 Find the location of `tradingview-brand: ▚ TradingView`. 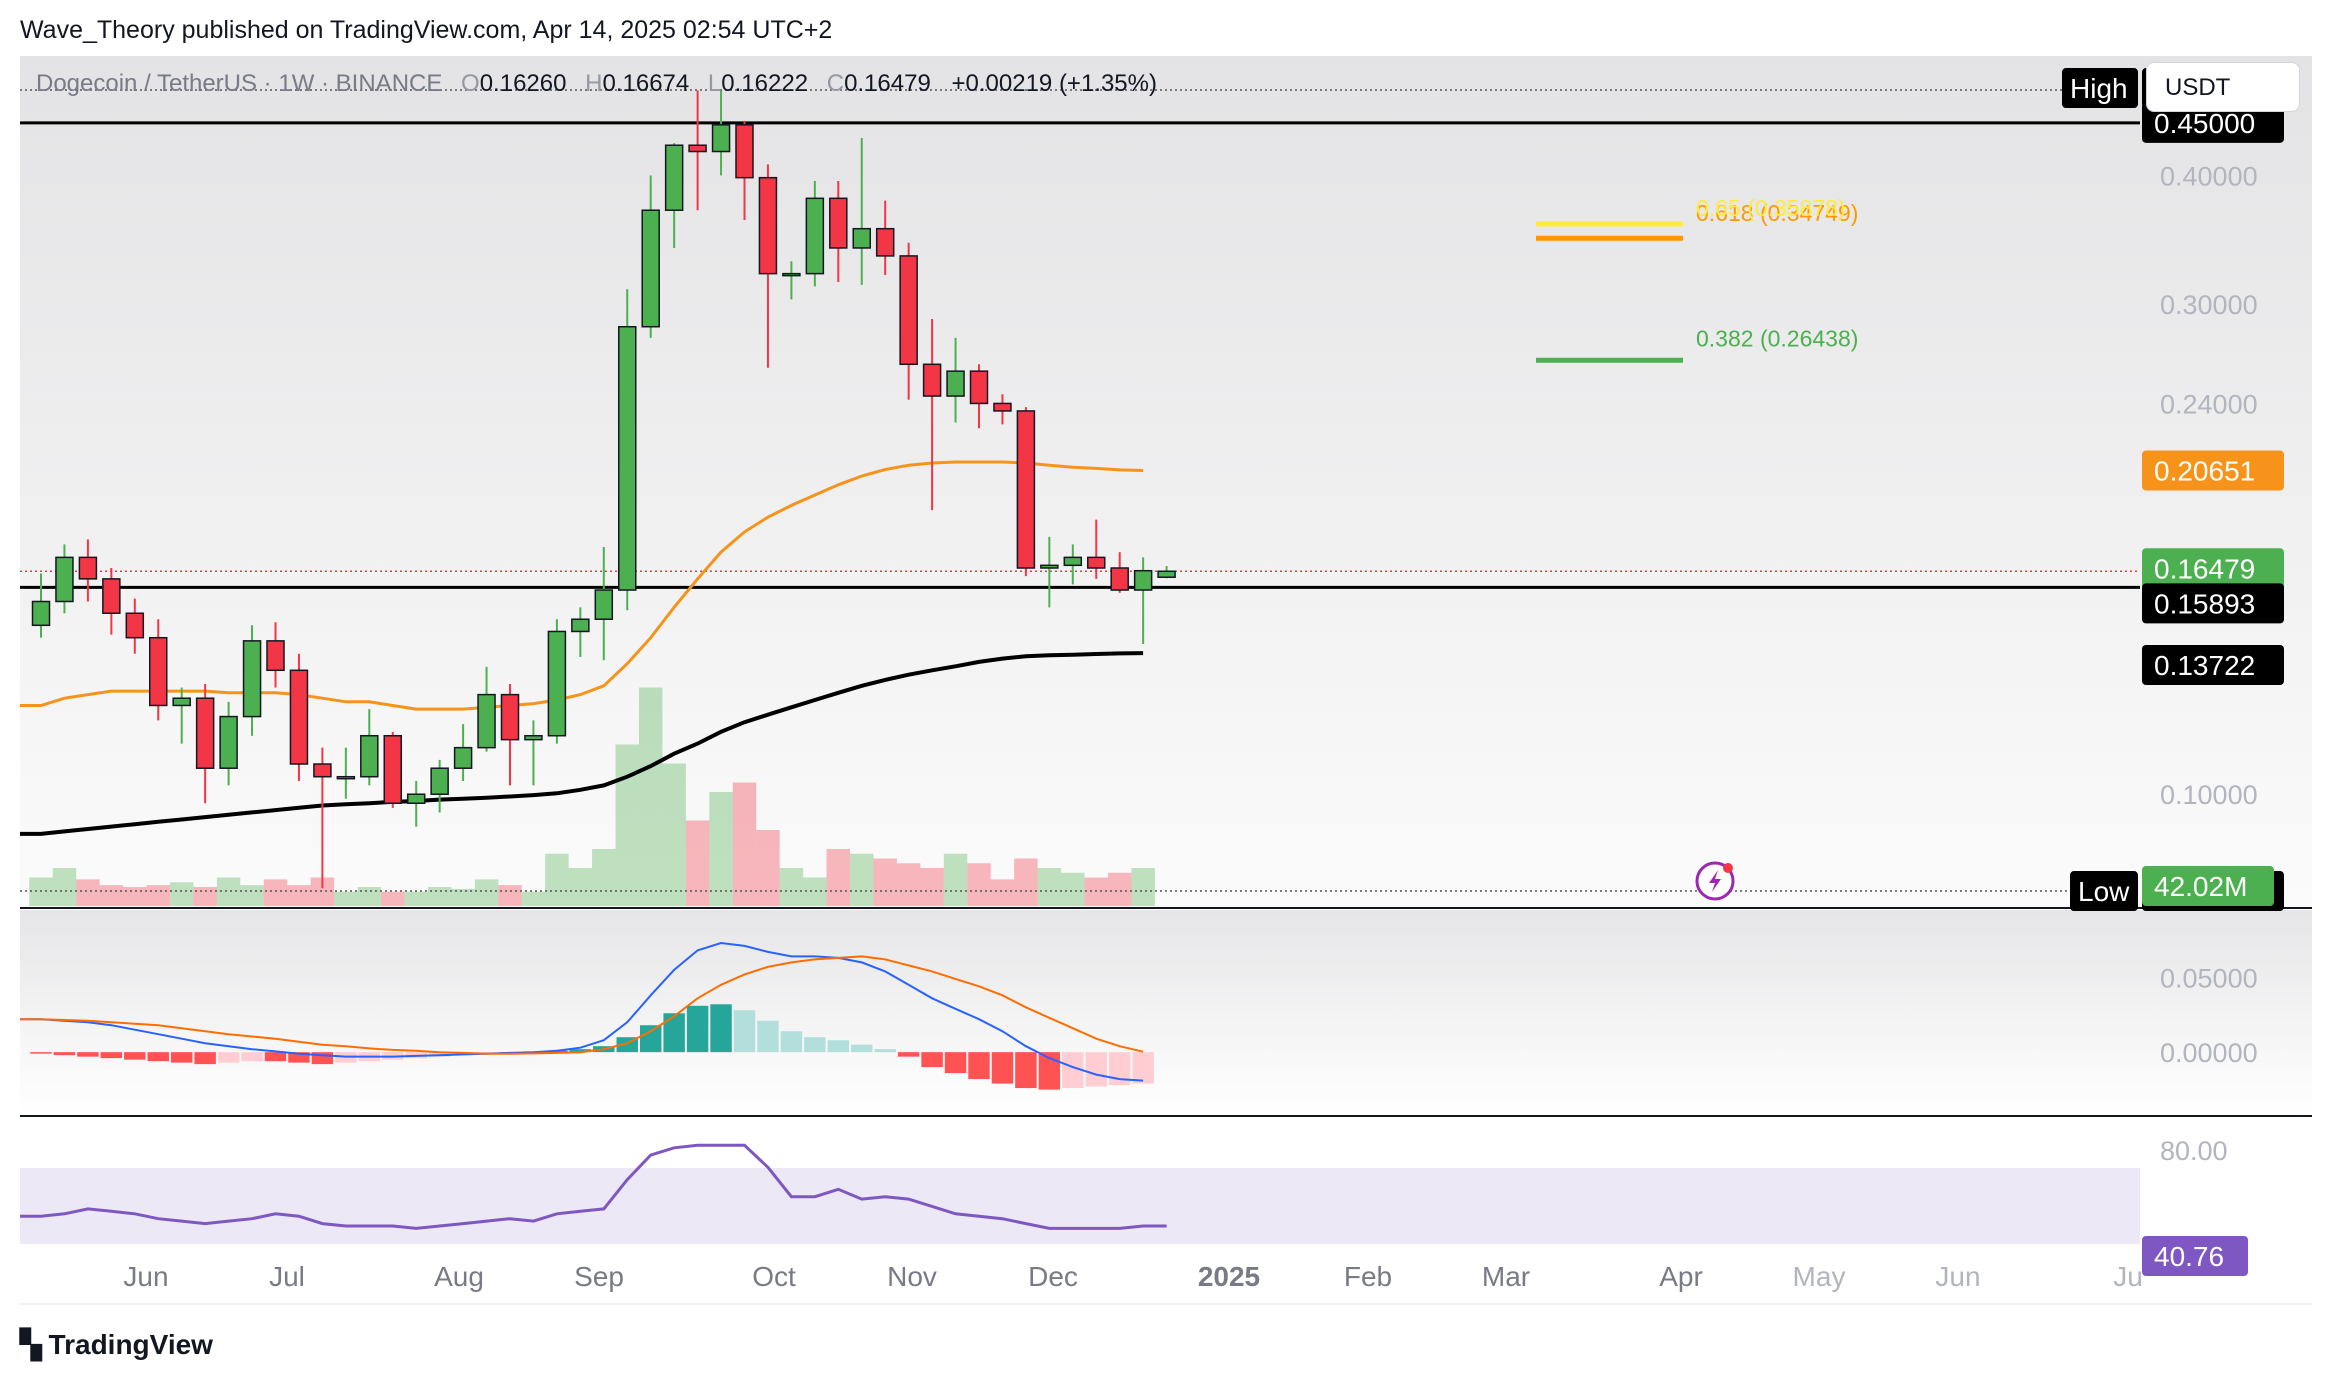

tradingview-brand: ▚ TradingView is located at coordinates (116, 1344).